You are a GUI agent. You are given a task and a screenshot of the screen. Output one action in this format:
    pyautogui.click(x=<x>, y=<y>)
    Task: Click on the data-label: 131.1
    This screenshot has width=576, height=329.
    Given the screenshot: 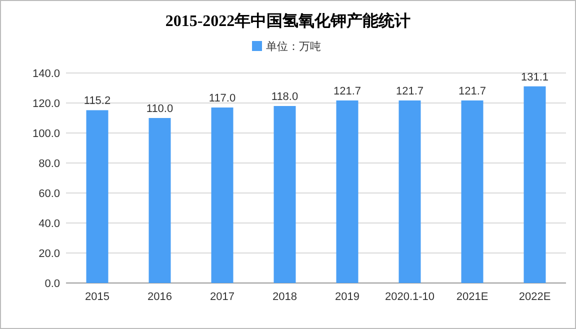 What is the action you would take?
    pyautogui.click(x=534, y=77)
    